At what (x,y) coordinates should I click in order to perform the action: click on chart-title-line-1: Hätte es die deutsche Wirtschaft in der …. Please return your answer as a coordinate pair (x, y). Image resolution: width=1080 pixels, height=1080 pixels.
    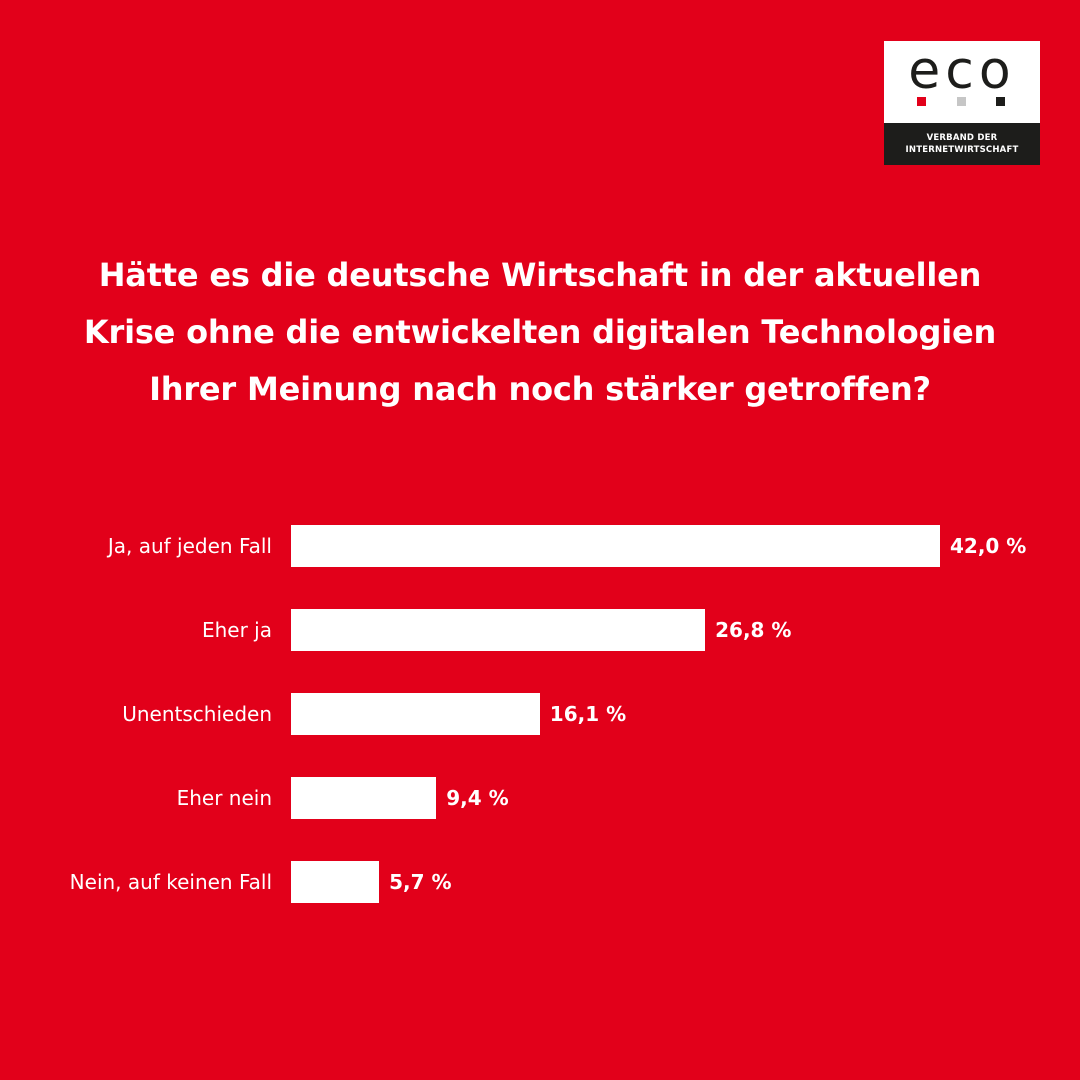
    Looking at the image, I should click on (540, 275).